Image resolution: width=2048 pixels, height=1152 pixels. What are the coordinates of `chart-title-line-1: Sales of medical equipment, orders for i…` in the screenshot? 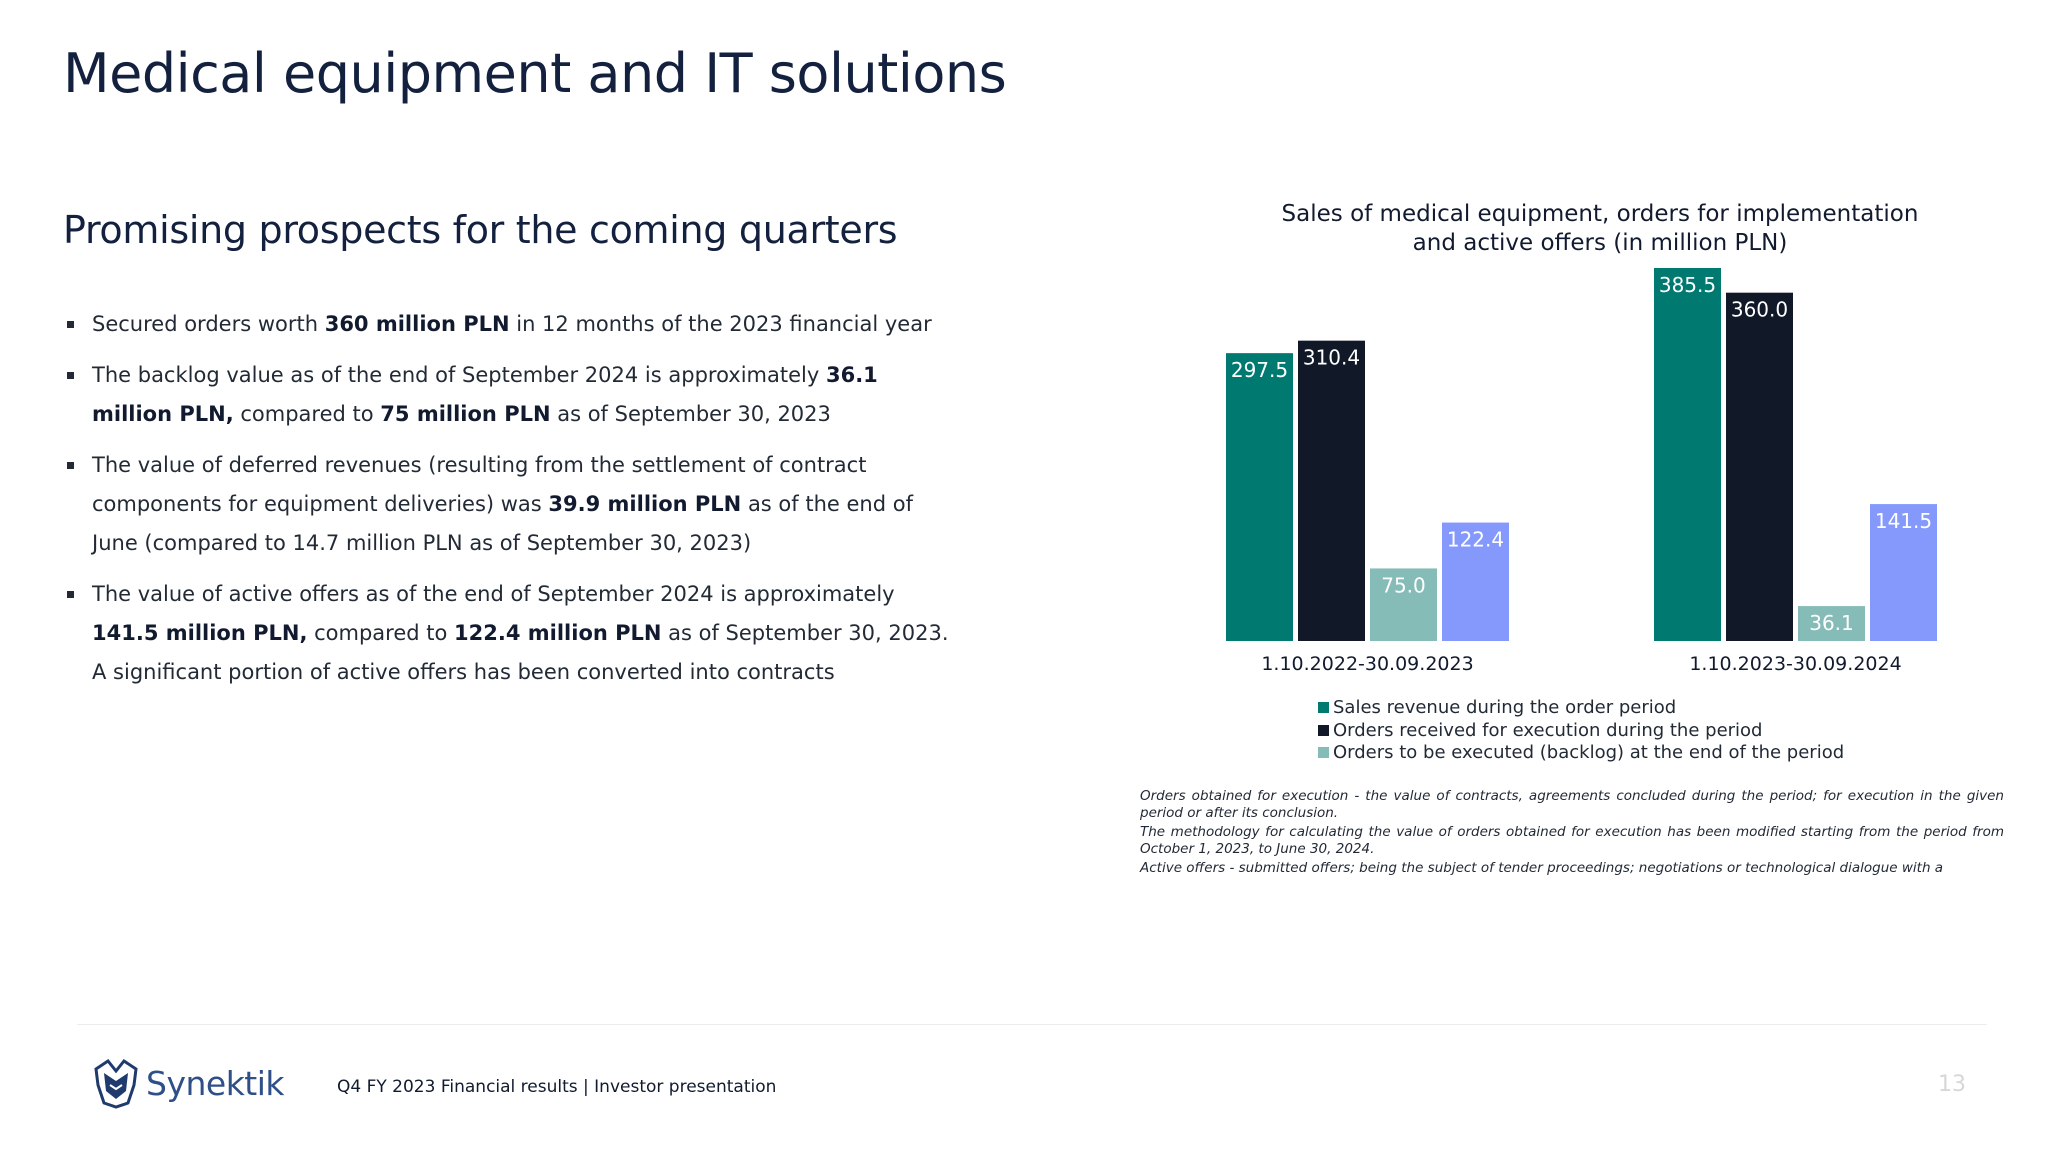 It's located at (1600, 214).